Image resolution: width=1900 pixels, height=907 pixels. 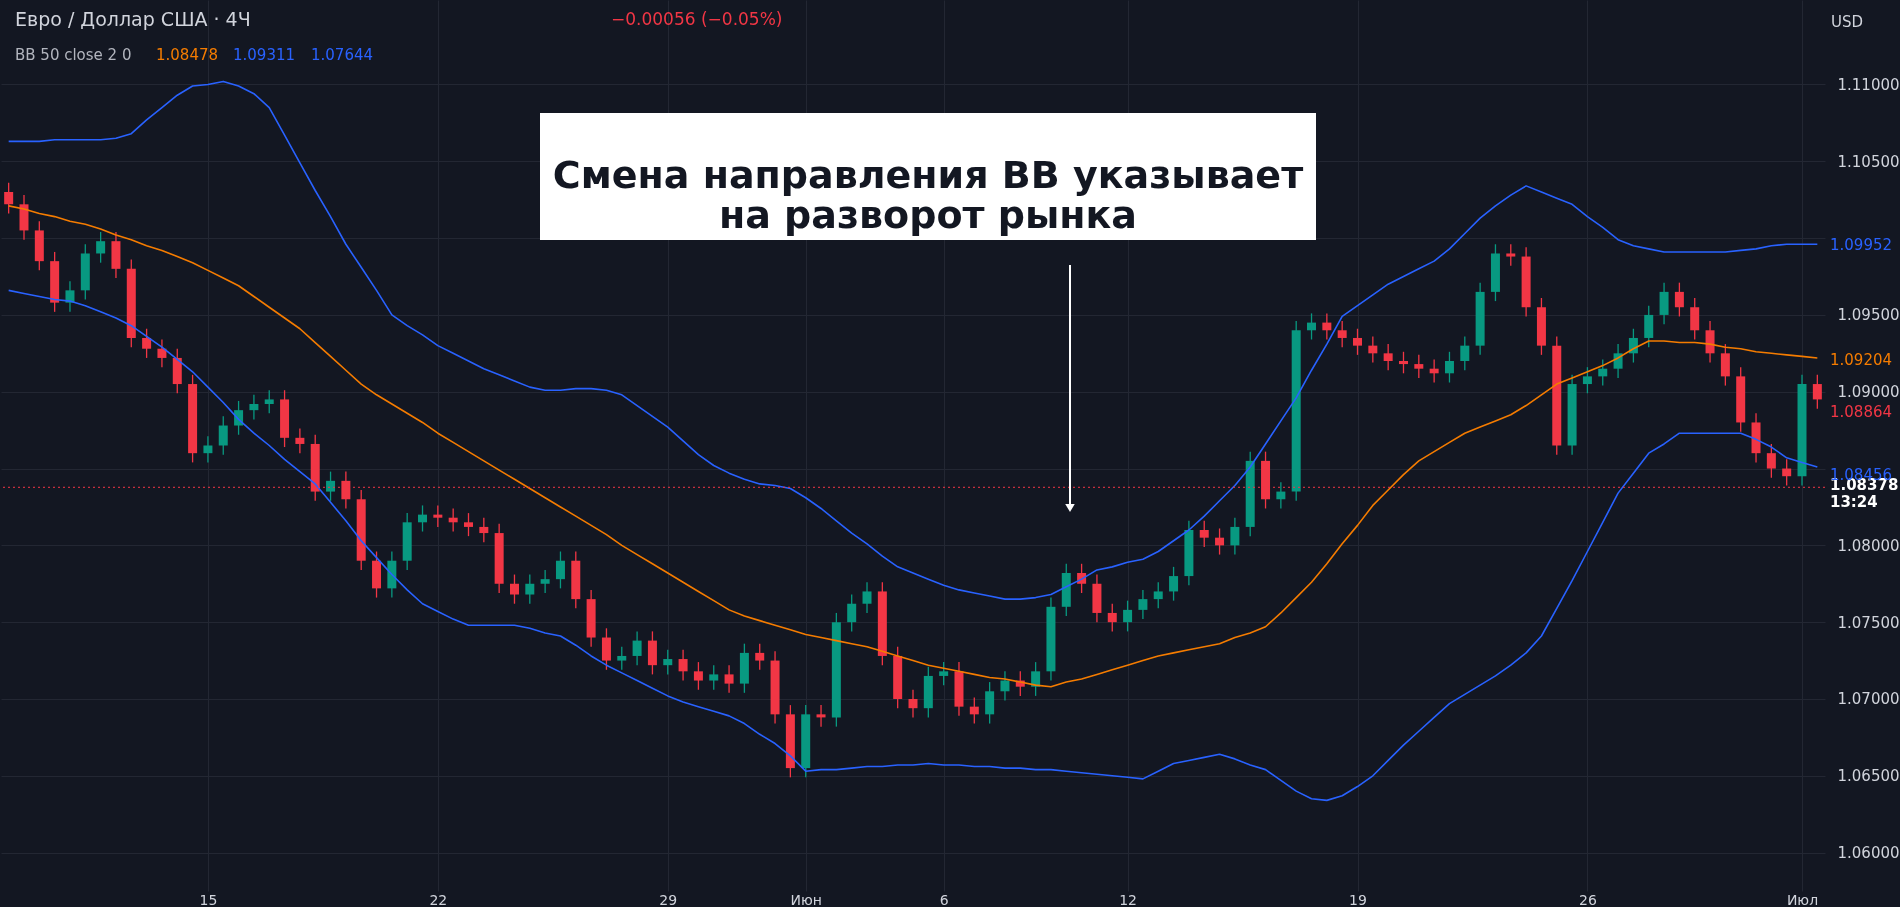 What do you see at coordinates (1128, 899) in the screenshot?
I see `x-tick-label: 12` at bounding box center [1128, 899].